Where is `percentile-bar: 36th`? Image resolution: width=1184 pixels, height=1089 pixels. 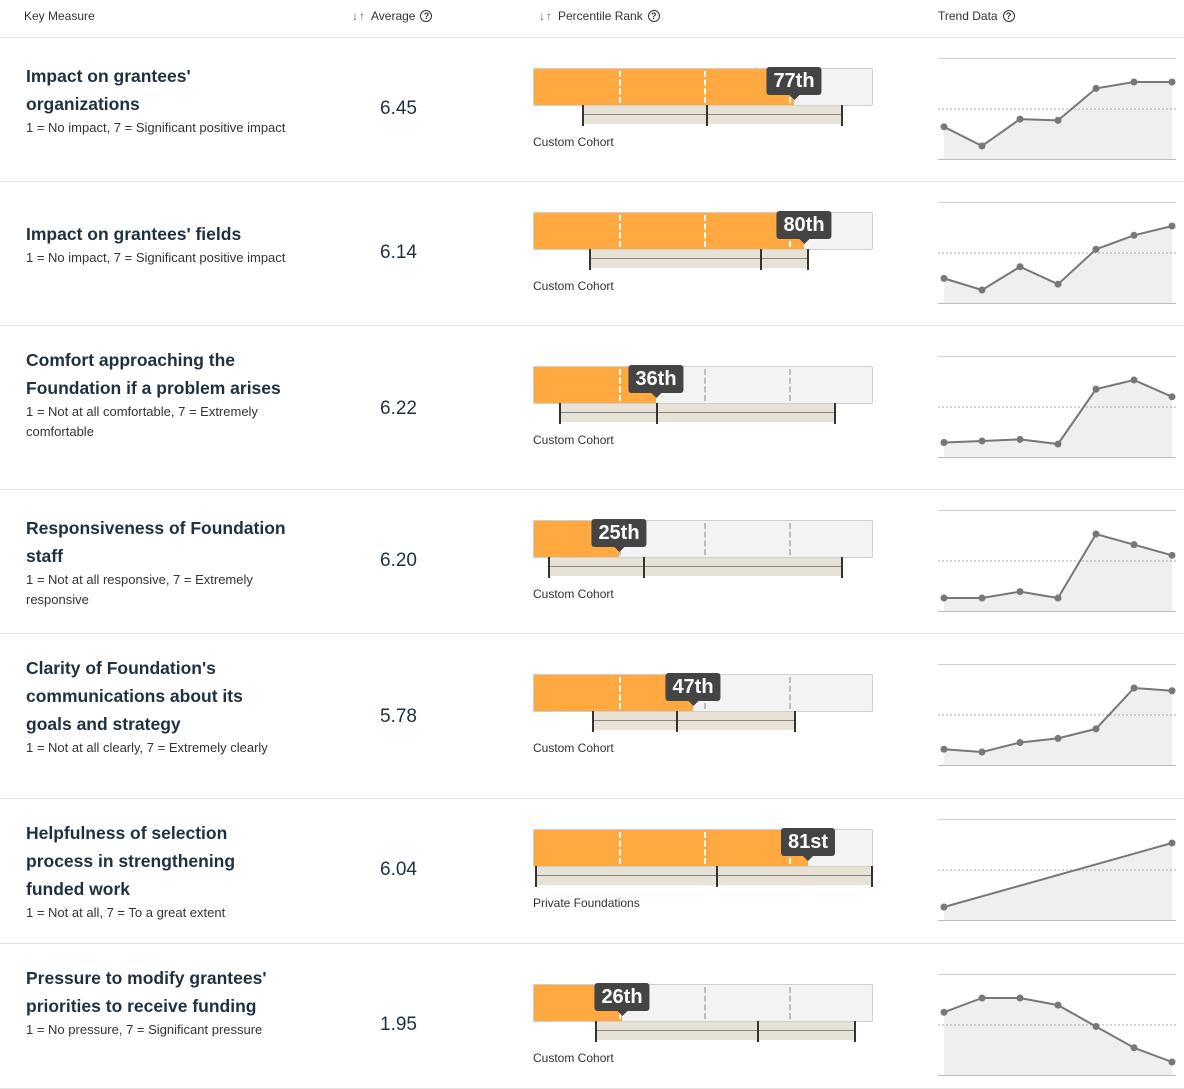 percentile-bar: 36th is located at coordinates (703, 384).